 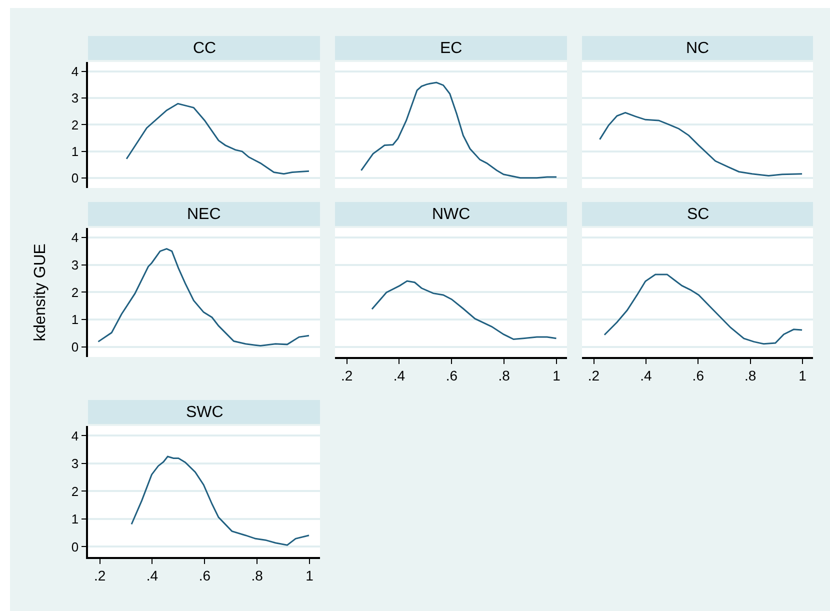 I want to click on chart-title: NWC, so click(x=451, y=214).